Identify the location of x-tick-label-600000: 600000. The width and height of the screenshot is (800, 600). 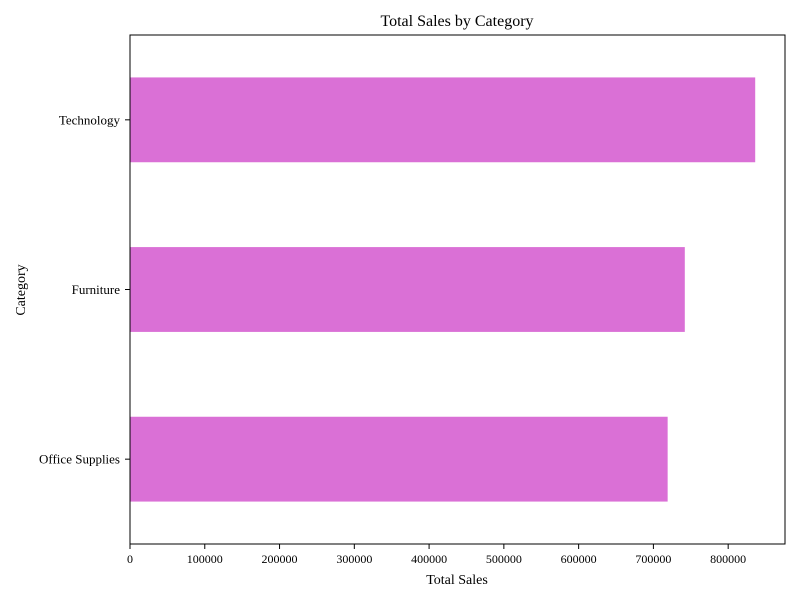
(579, 559).